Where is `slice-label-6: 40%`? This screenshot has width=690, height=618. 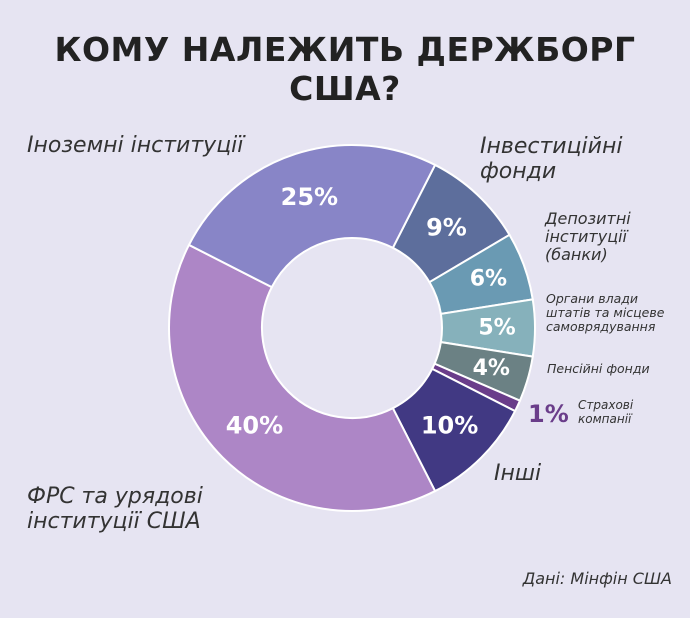
slice-label-6: 40% is located at coordinates (254, 426).